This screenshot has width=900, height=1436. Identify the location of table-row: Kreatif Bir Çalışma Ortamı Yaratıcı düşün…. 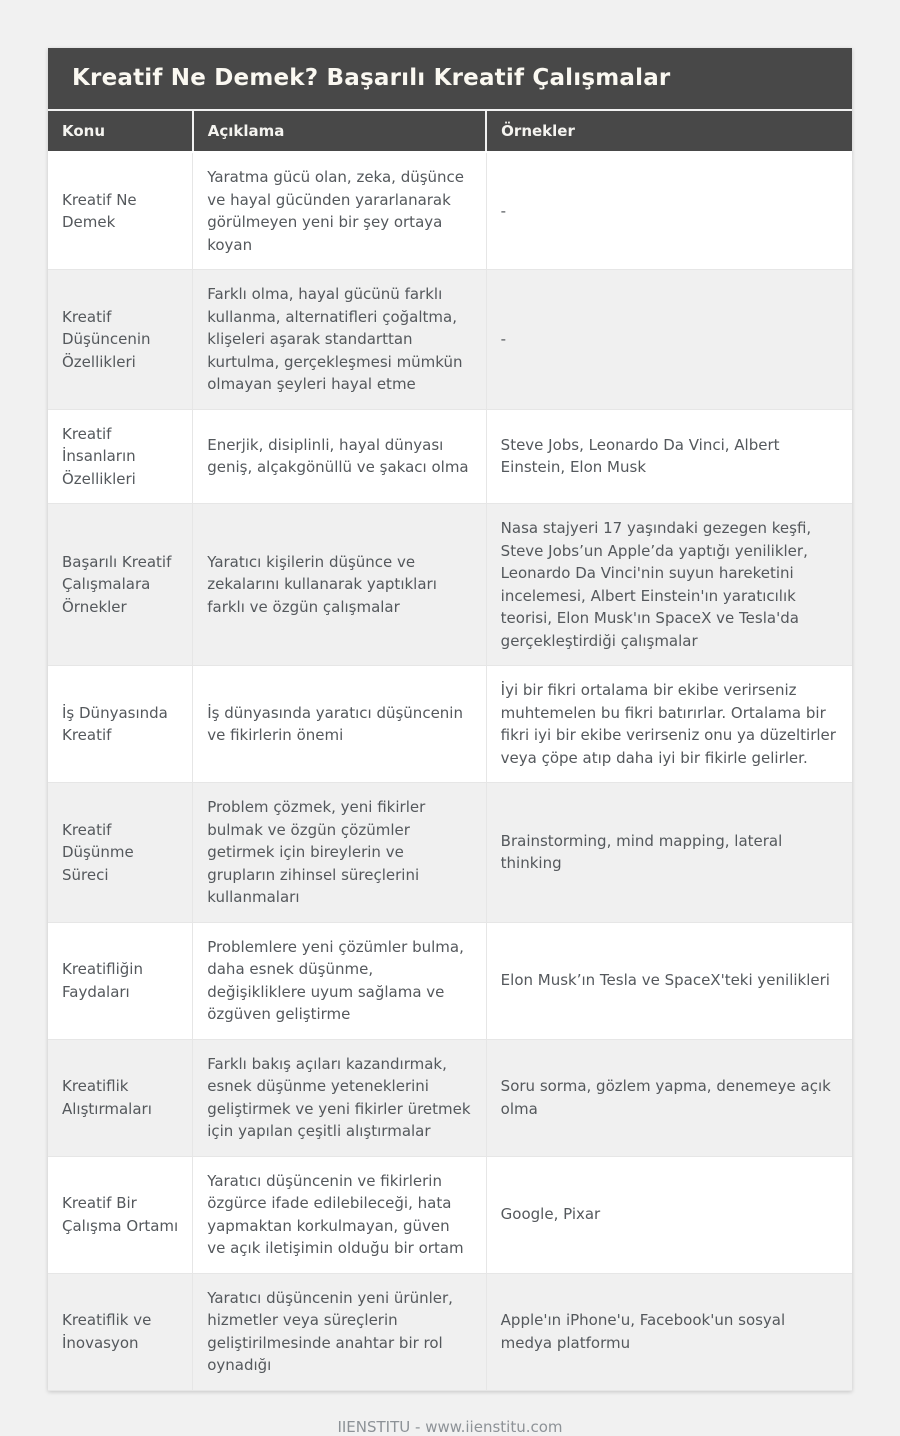
(450, 1214).